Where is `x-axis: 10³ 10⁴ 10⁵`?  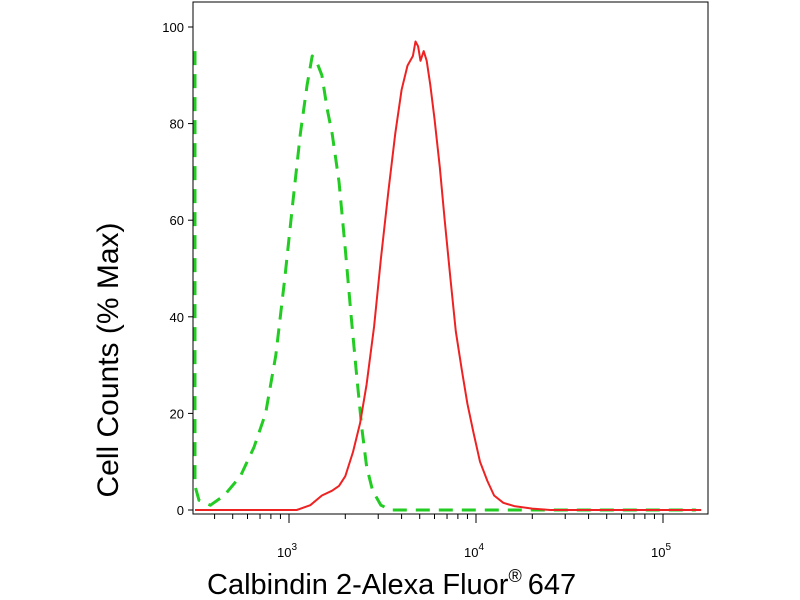
x-axis: 10³ 10⁴ 10⁵ is located at coordinates (442, 537).